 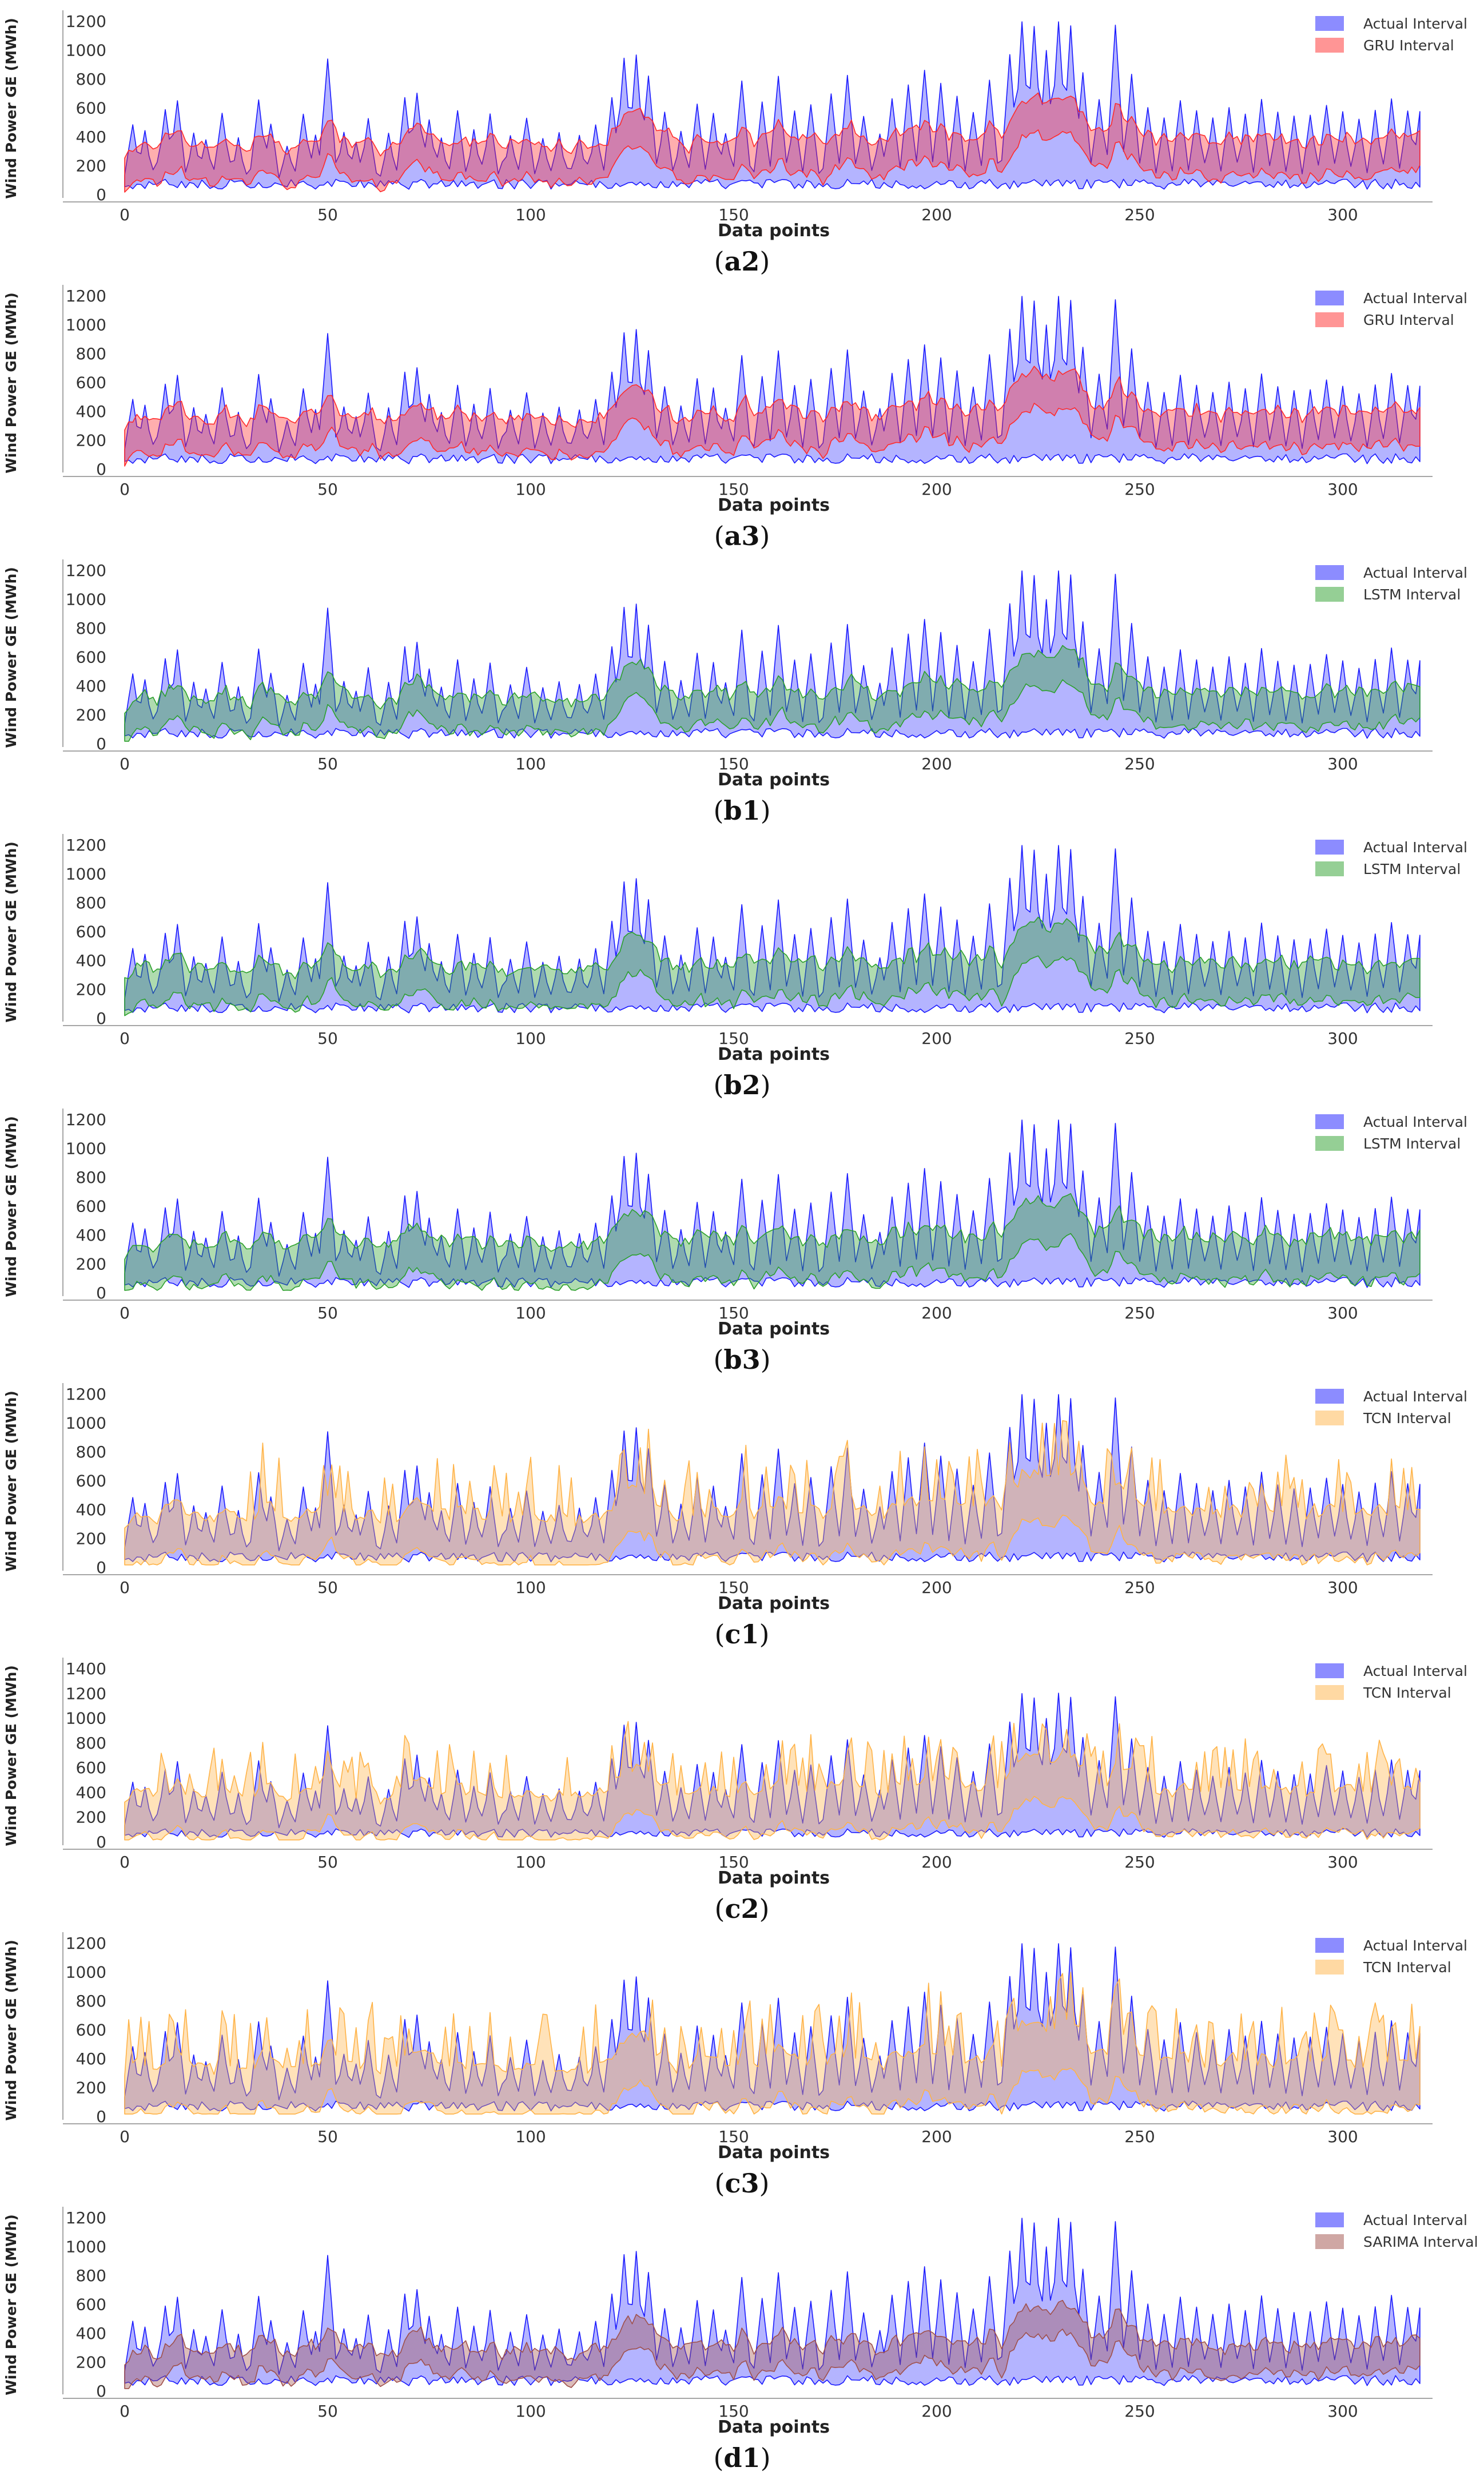 What do you see at coordinates (91, 1538) in the screenshot?
I see `y-tick-label: 200` at bounding box center [91, 1538].